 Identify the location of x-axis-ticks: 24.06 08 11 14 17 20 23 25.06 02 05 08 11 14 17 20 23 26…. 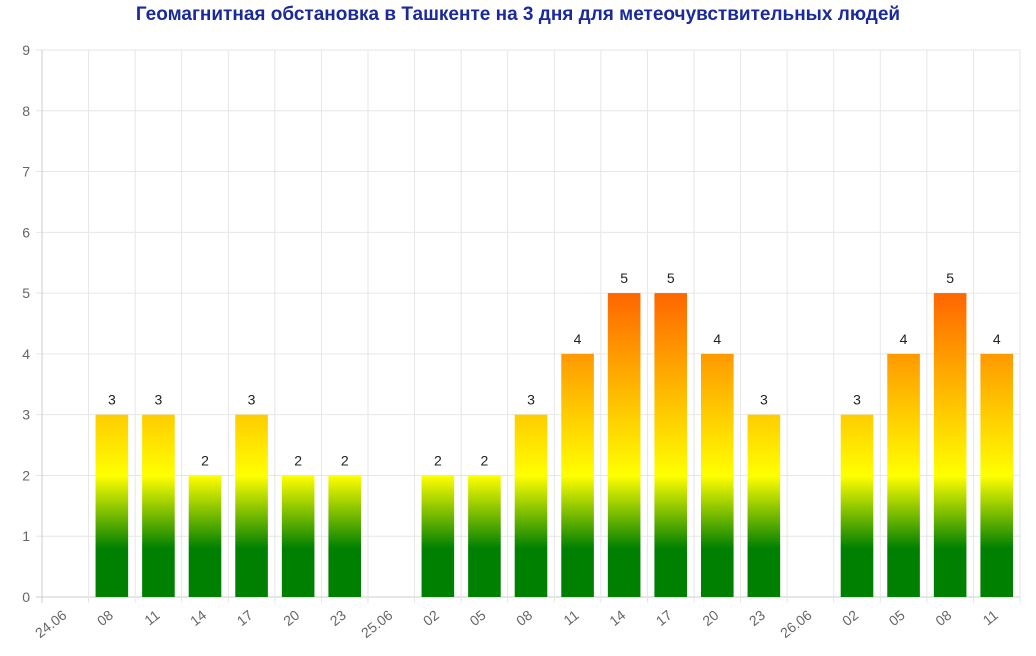
(516, 624).